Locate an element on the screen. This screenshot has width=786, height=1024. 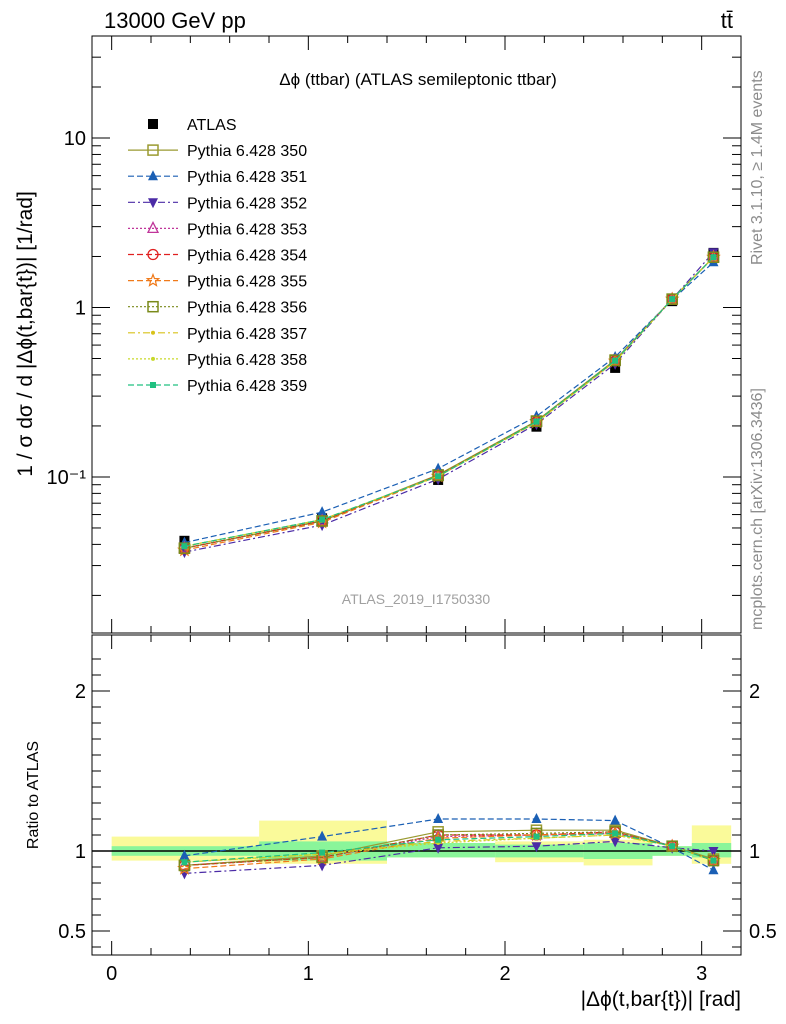
y-tick-label-right: 0.5 is located at coordinates (763, 932).